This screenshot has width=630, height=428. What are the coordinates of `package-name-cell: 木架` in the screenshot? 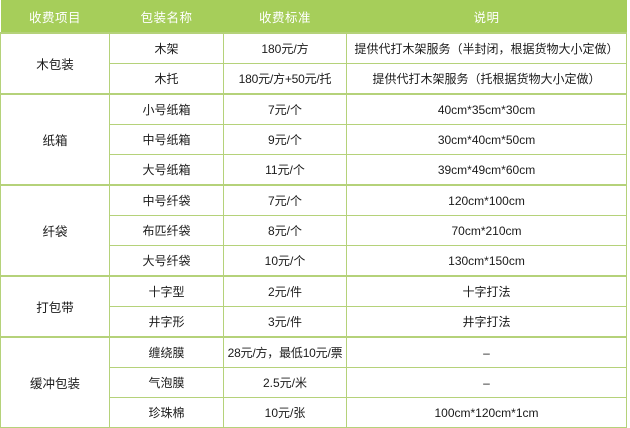 It's located at (166, 48).